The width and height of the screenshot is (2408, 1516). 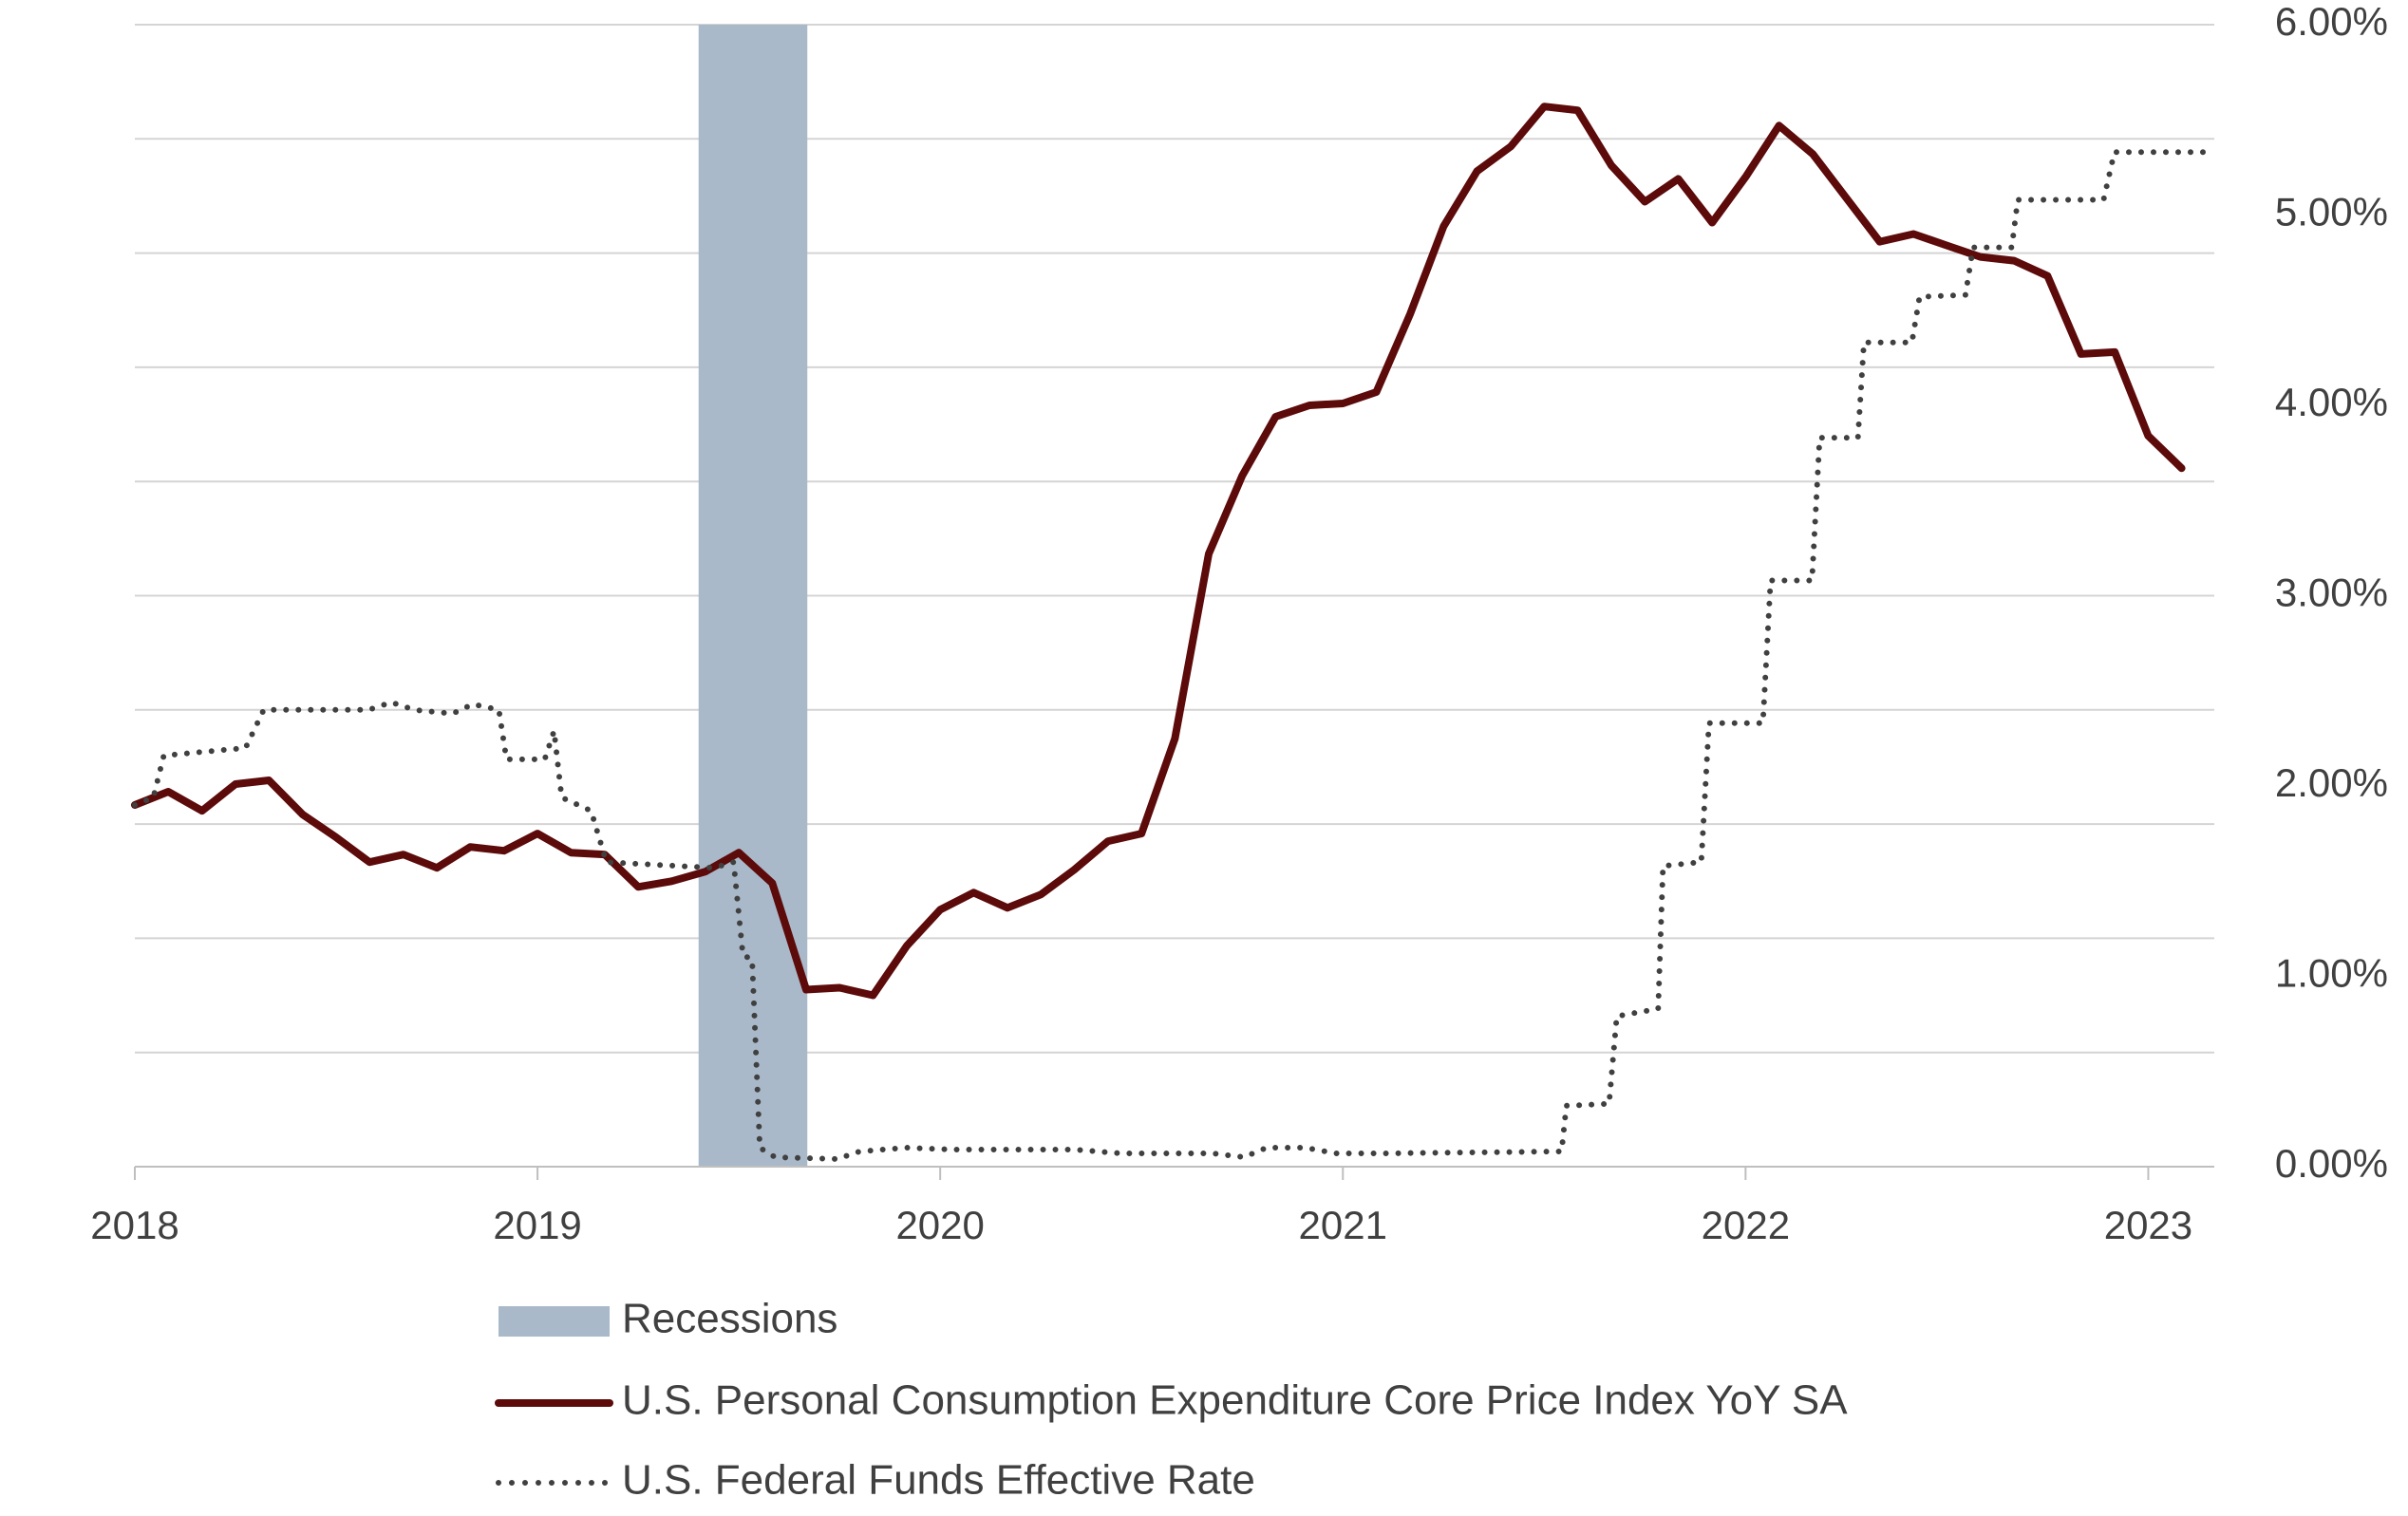 I want to click on legend-label: U.S. Federal Funds Effective Rate, so click(x=938, y=1480).